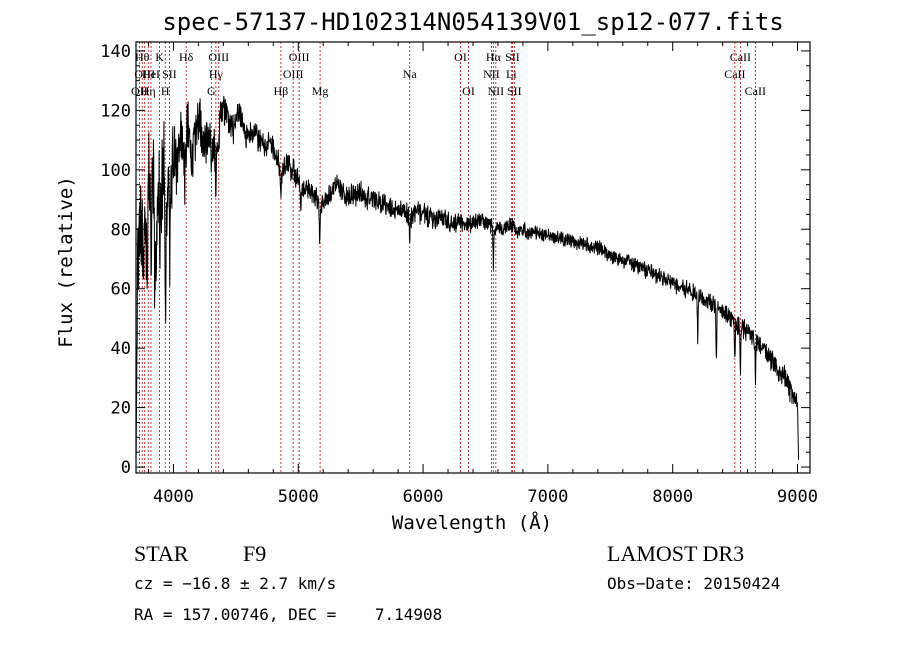  I want to click on x-axis-label: Wavelength (Å), so click(472, 522).